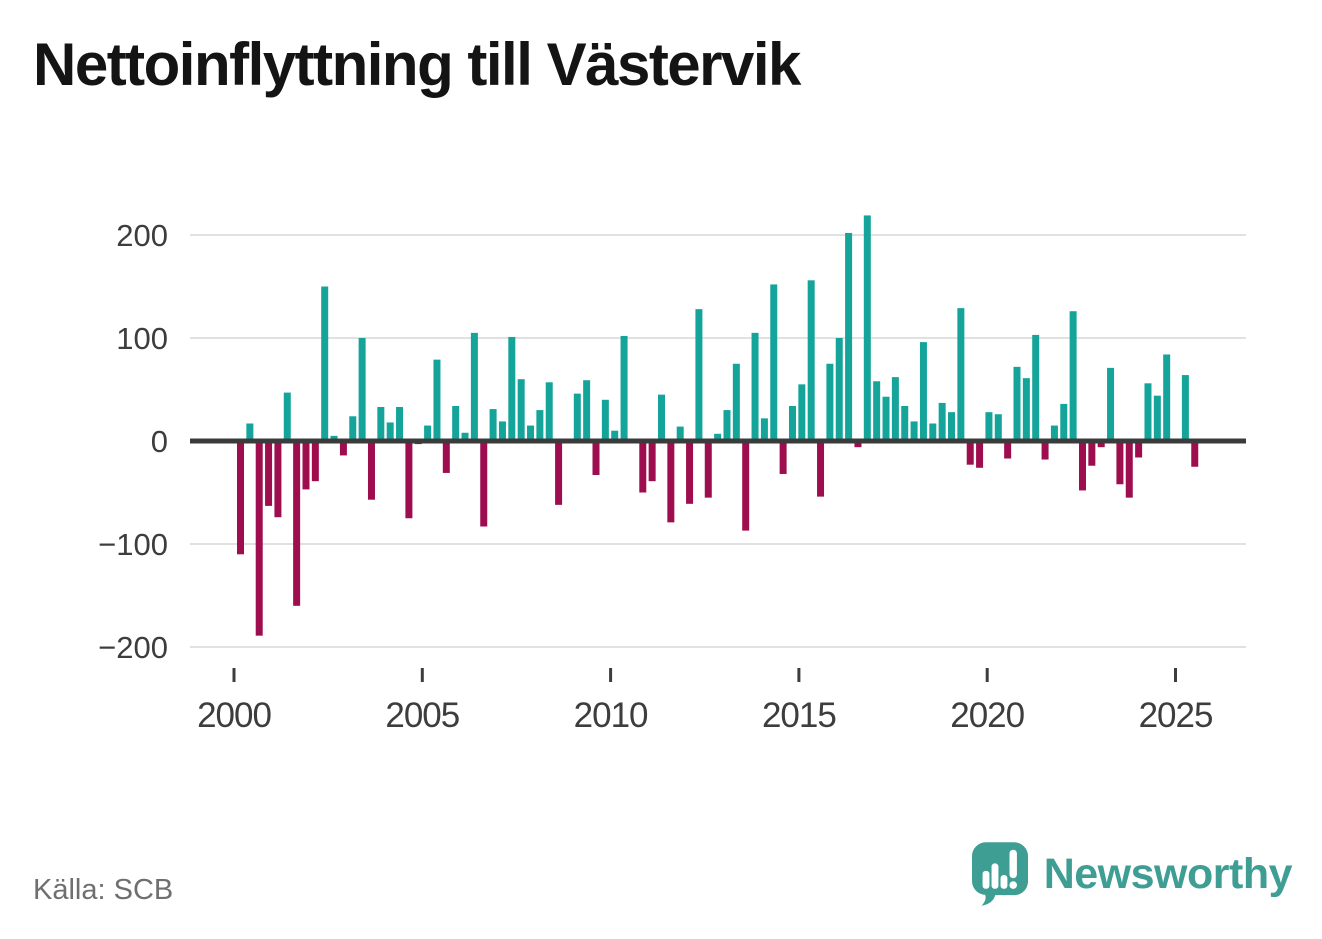 The height and width of the screenshot is (939, 1322). What do you see at coordinates (142, 338) in the screenshot?
I see `y-tick-label: 100` at bounding box center [142, 338].